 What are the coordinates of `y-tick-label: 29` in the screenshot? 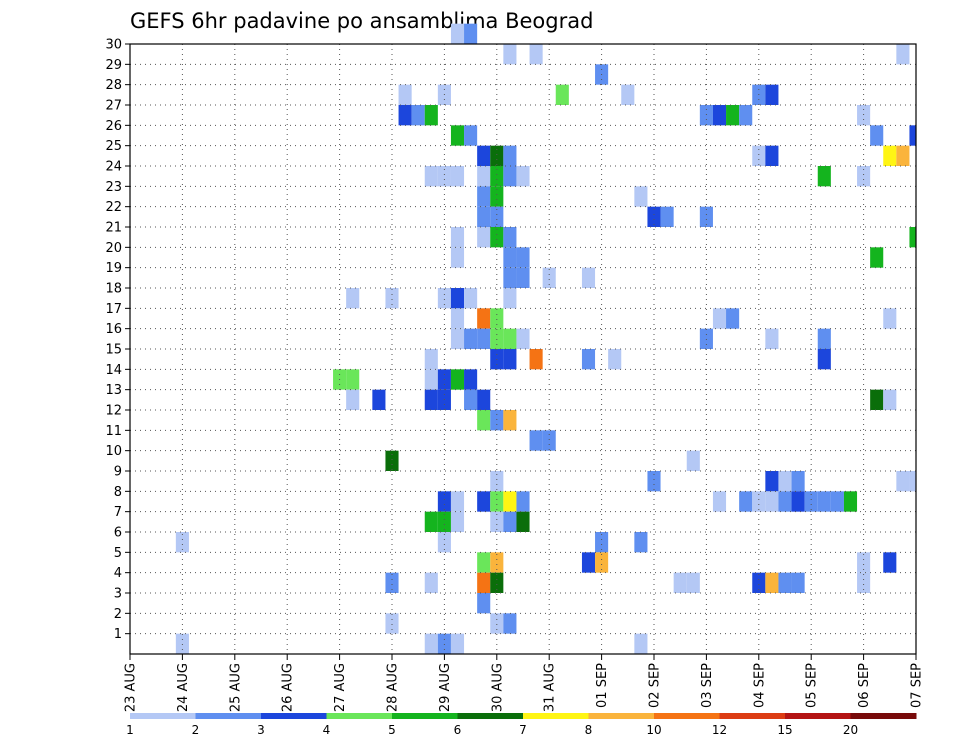 It's located at (113, 65).